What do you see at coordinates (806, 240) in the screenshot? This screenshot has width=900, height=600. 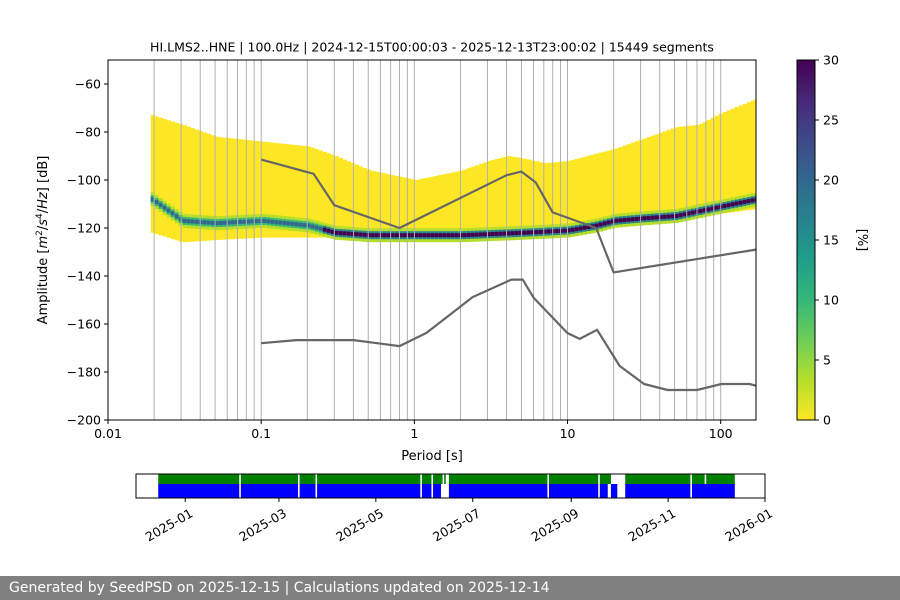 I see `colorbar-fill` at bounding box center [806, 240].